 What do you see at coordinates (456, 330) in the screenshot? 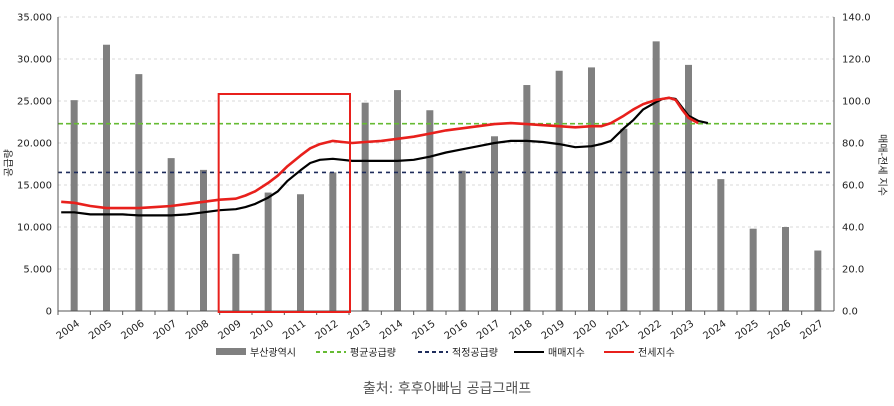
I see `x-tick-label: 2016` at bounding box center [456, 330].